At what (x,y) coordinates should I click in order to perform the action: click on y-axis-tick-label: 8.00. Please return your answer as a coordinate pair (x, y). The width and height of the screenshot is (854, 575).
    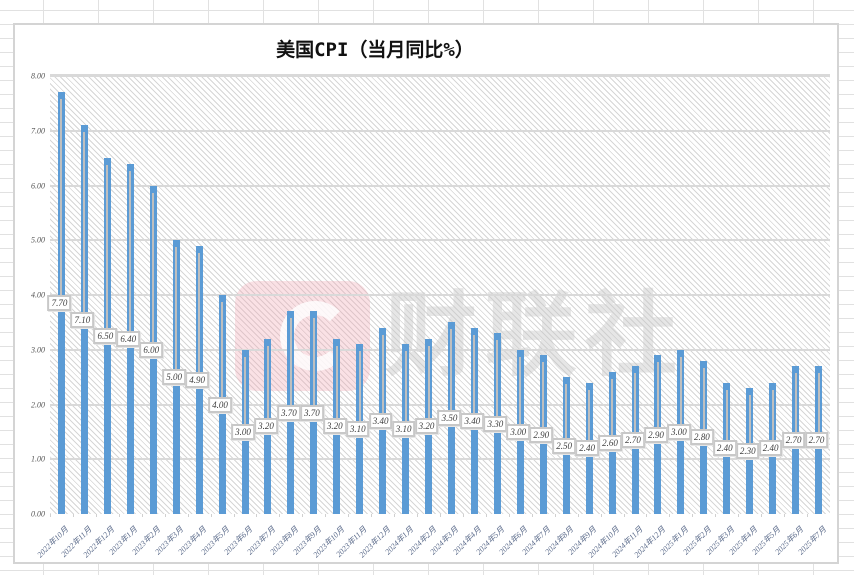
    Looking at the image, I should click on (38, 76).